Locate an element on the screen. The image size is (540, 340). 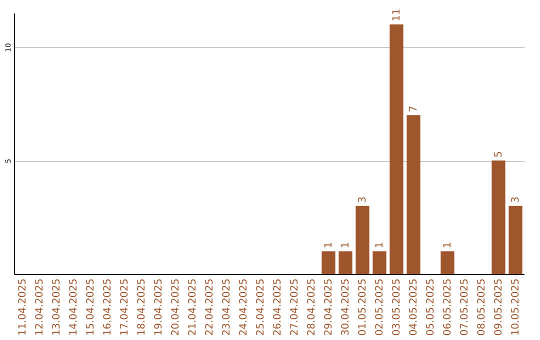
x-tick-label: 25.04.2025 is located at coordinates (261, 307).